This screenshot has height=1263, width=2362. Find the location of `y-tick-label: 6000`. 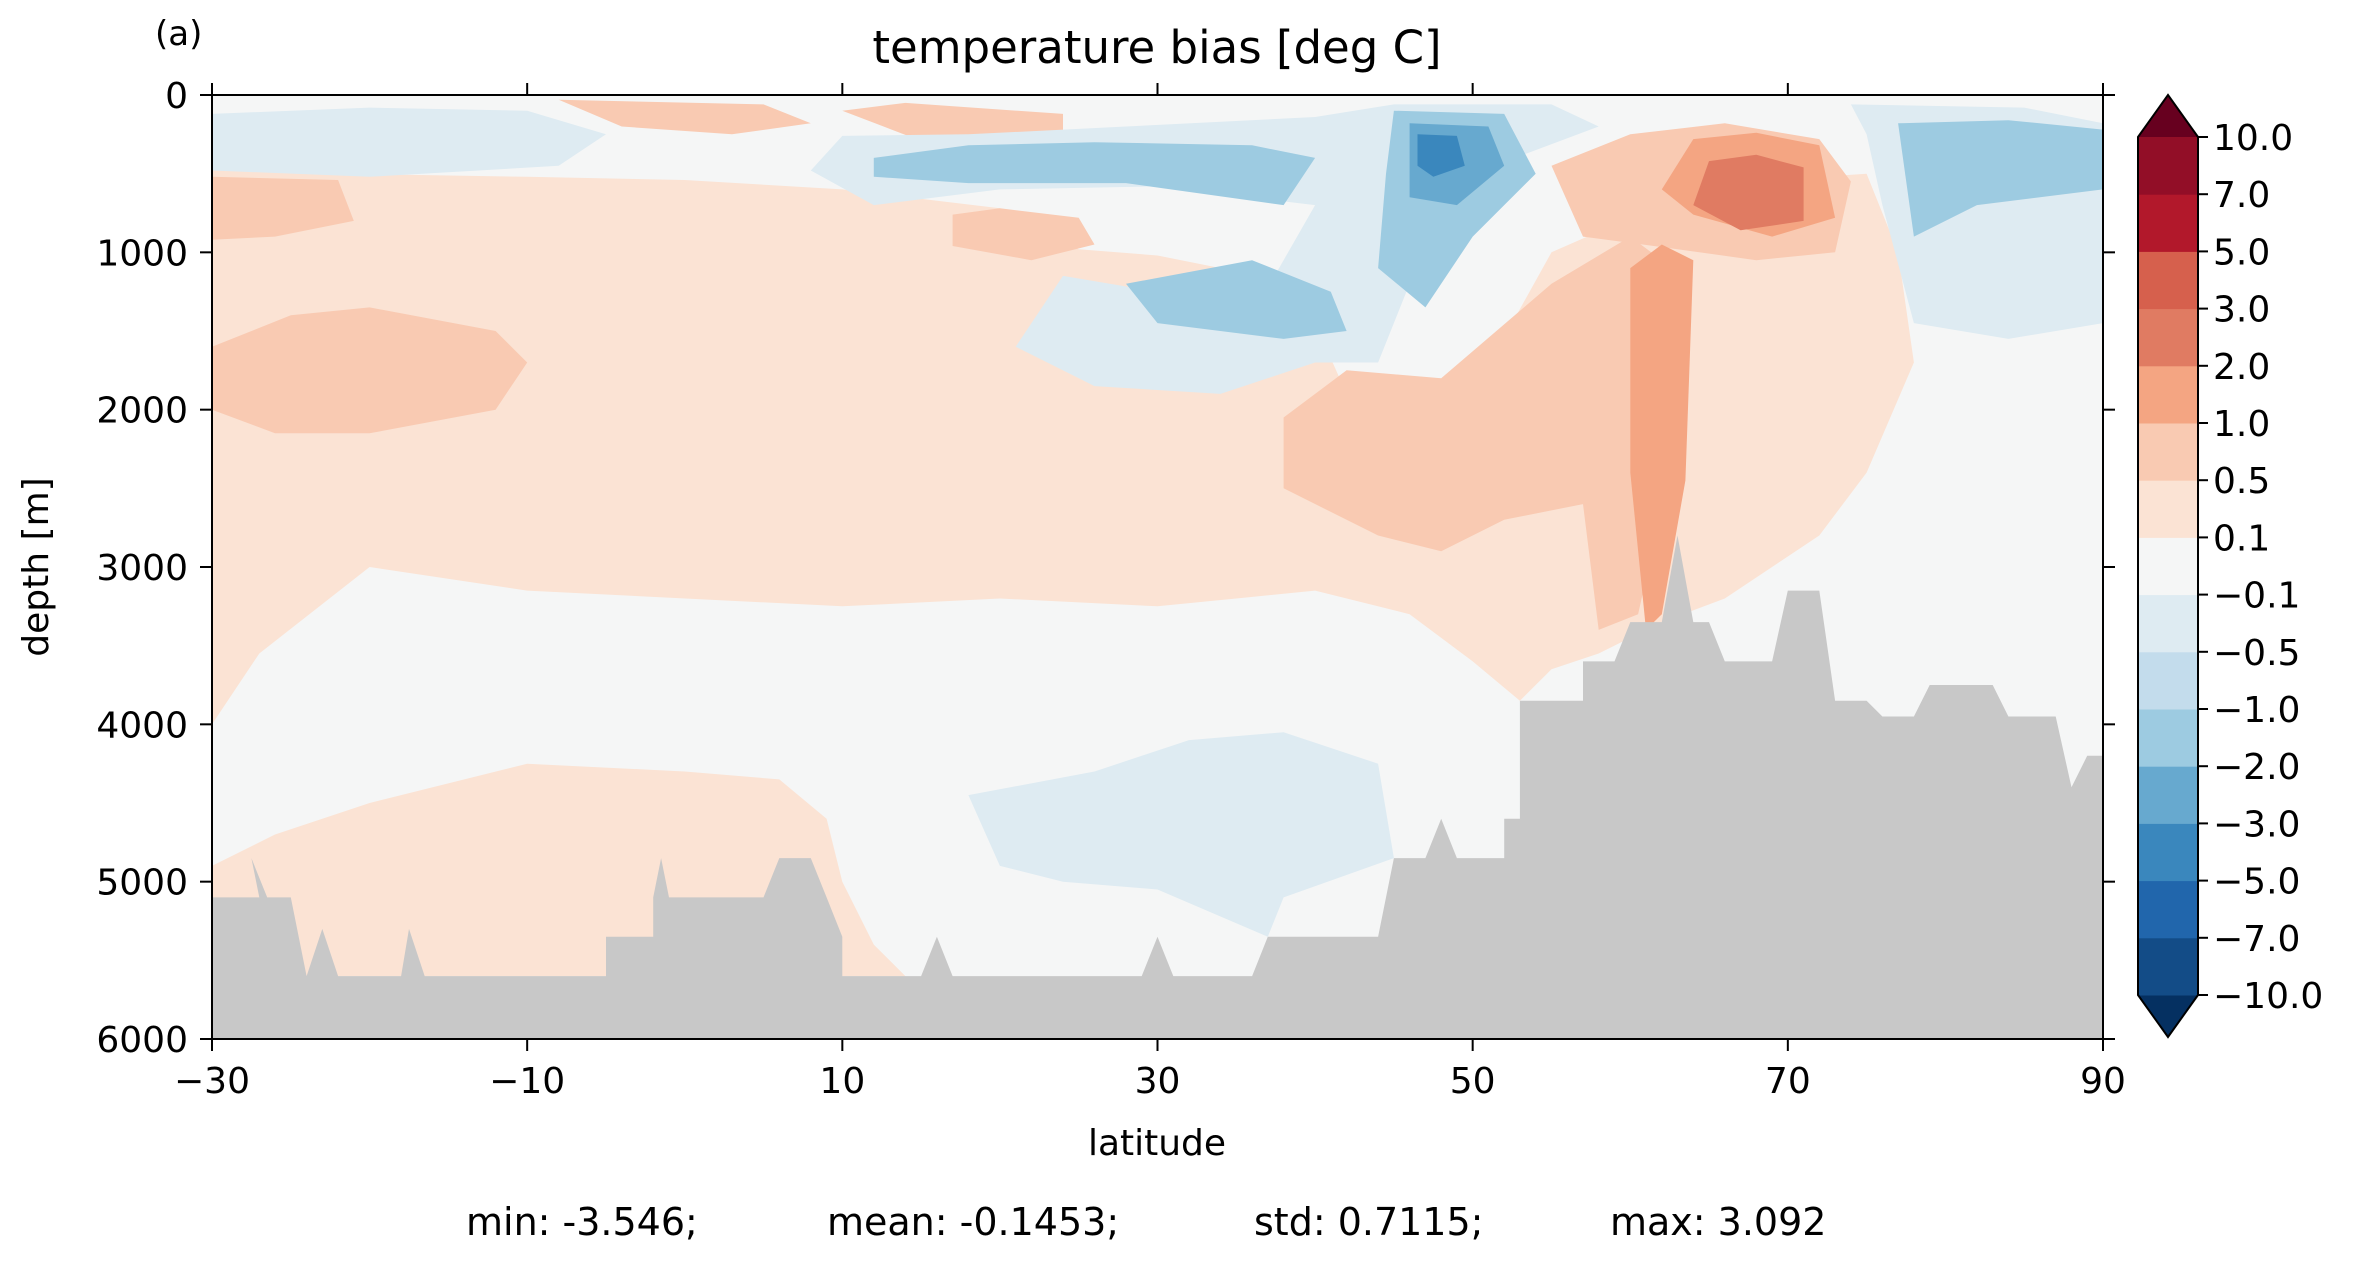

y-tick-label: 6000 is located at coordinates (142, 1040).